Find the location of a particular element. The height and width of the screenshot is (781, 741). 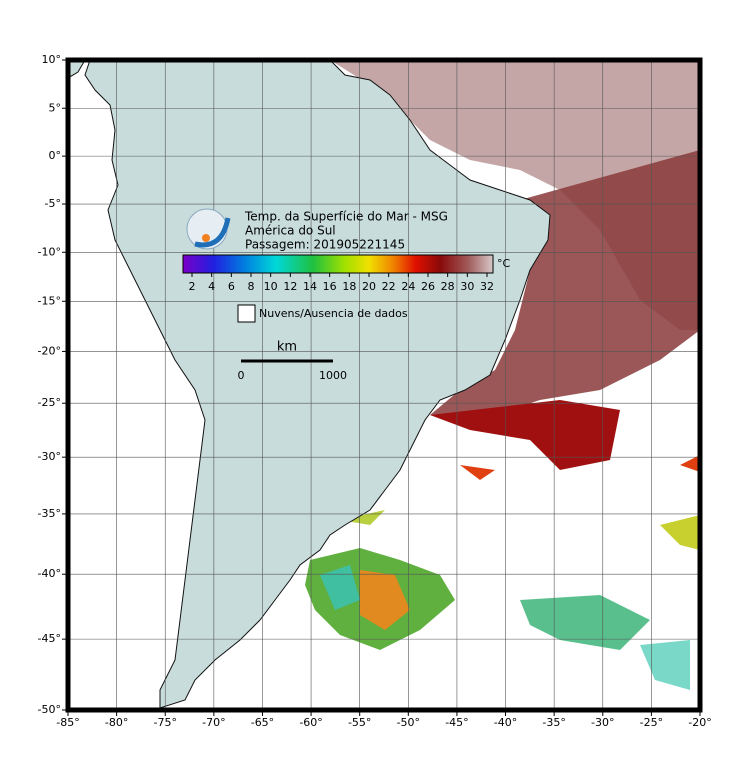

inpe-logo-dot is located at coordinates (206, 238).